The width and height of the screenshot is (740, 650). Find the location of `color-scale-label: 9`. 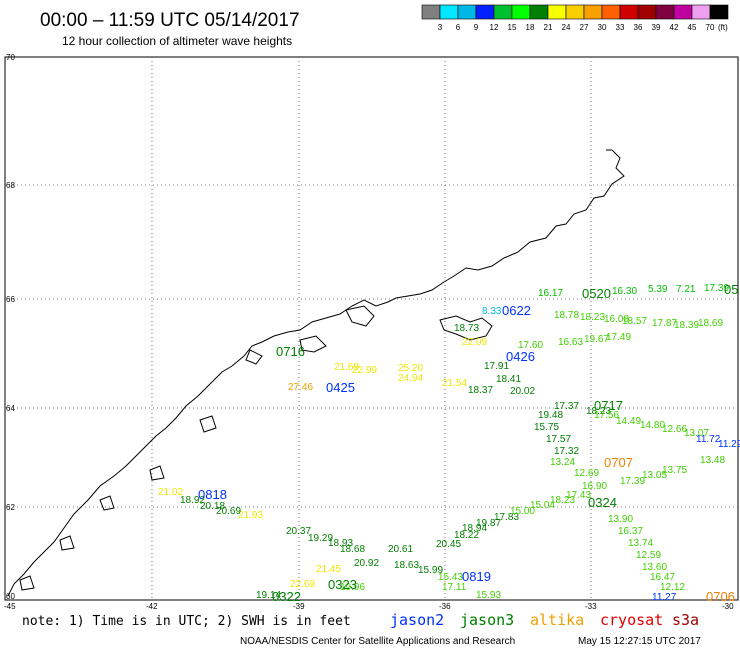

color-scale-label: 9 is located at coordinates (476, 27).